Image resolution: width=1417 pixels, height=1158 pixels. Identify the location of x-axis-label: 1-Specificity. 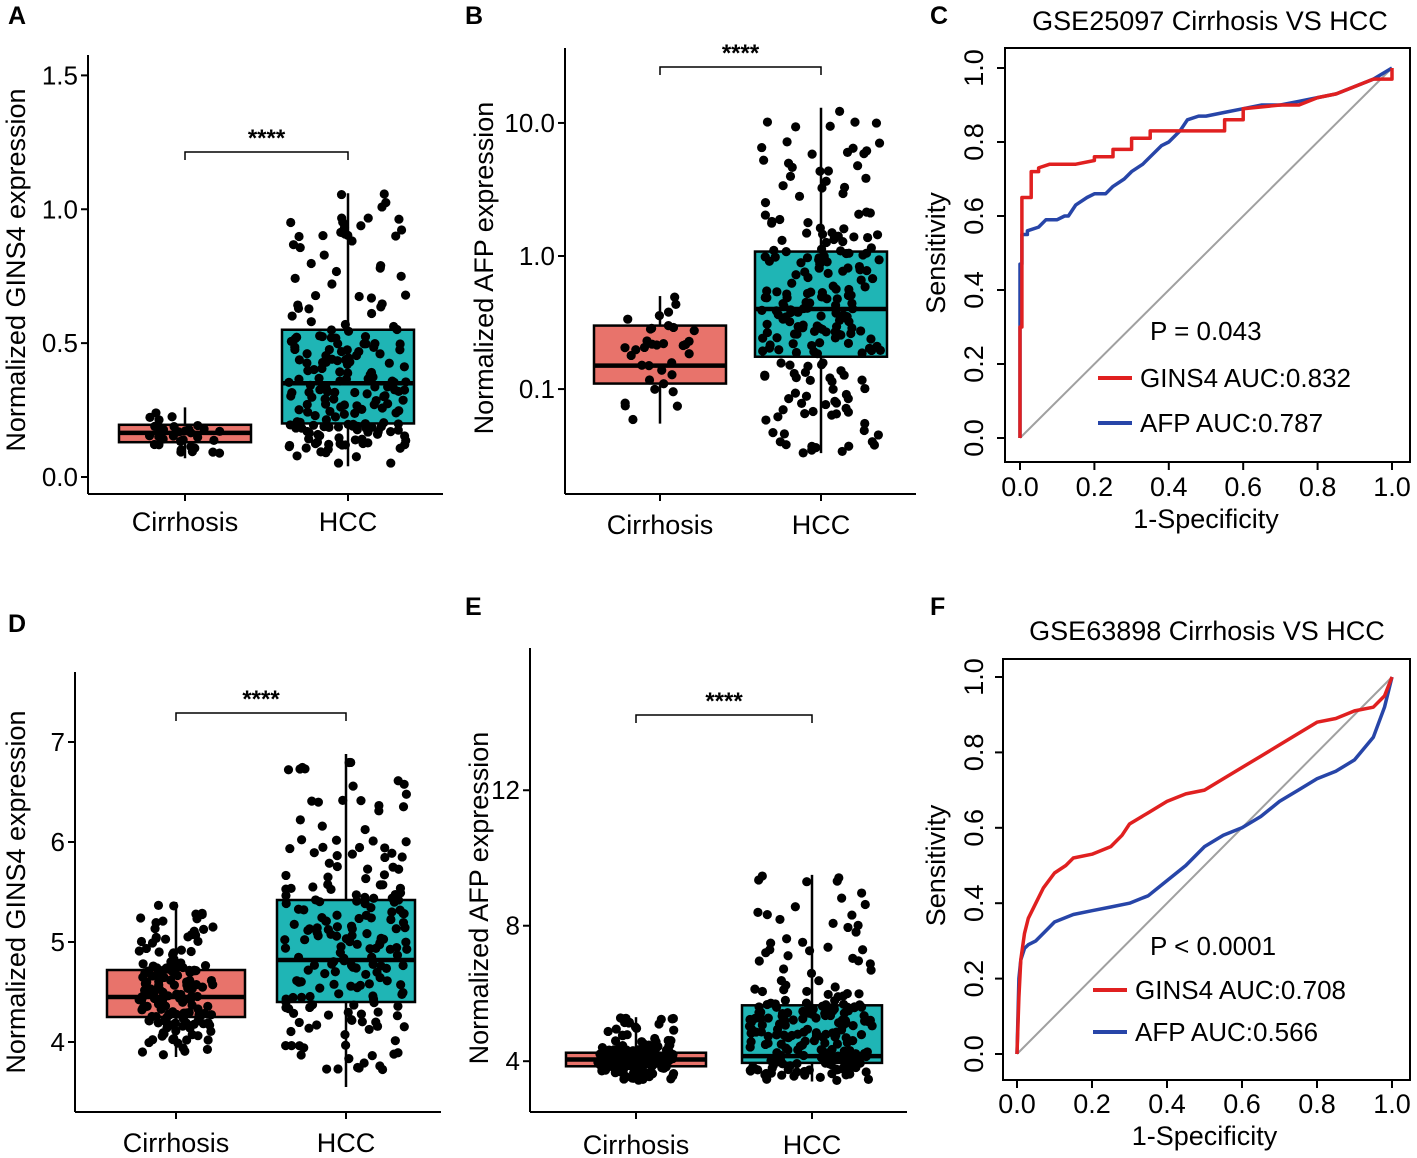
(1206, 519).